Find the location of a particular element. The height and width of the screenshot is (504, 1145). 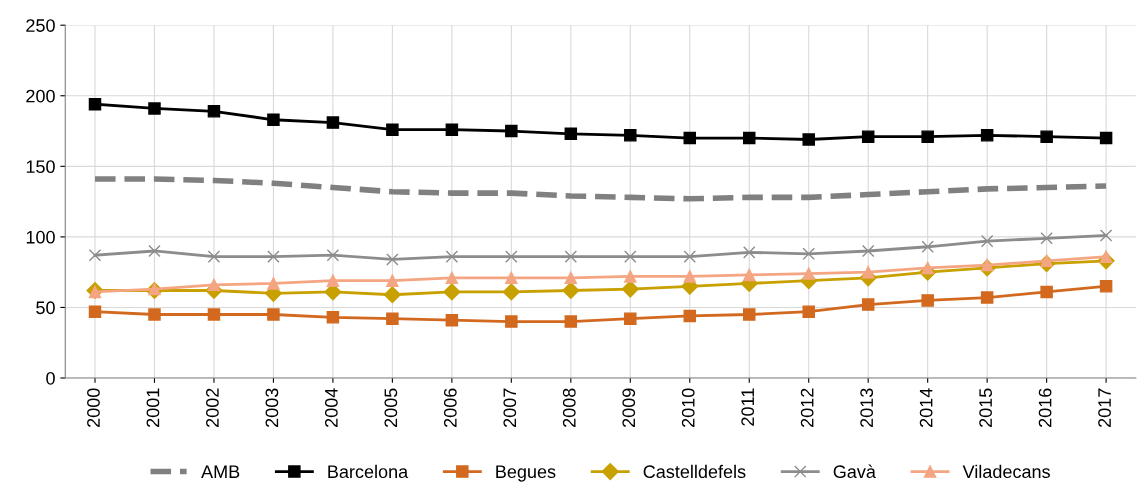

x-tick-label: 2001 is located at coordinates (153, 407).